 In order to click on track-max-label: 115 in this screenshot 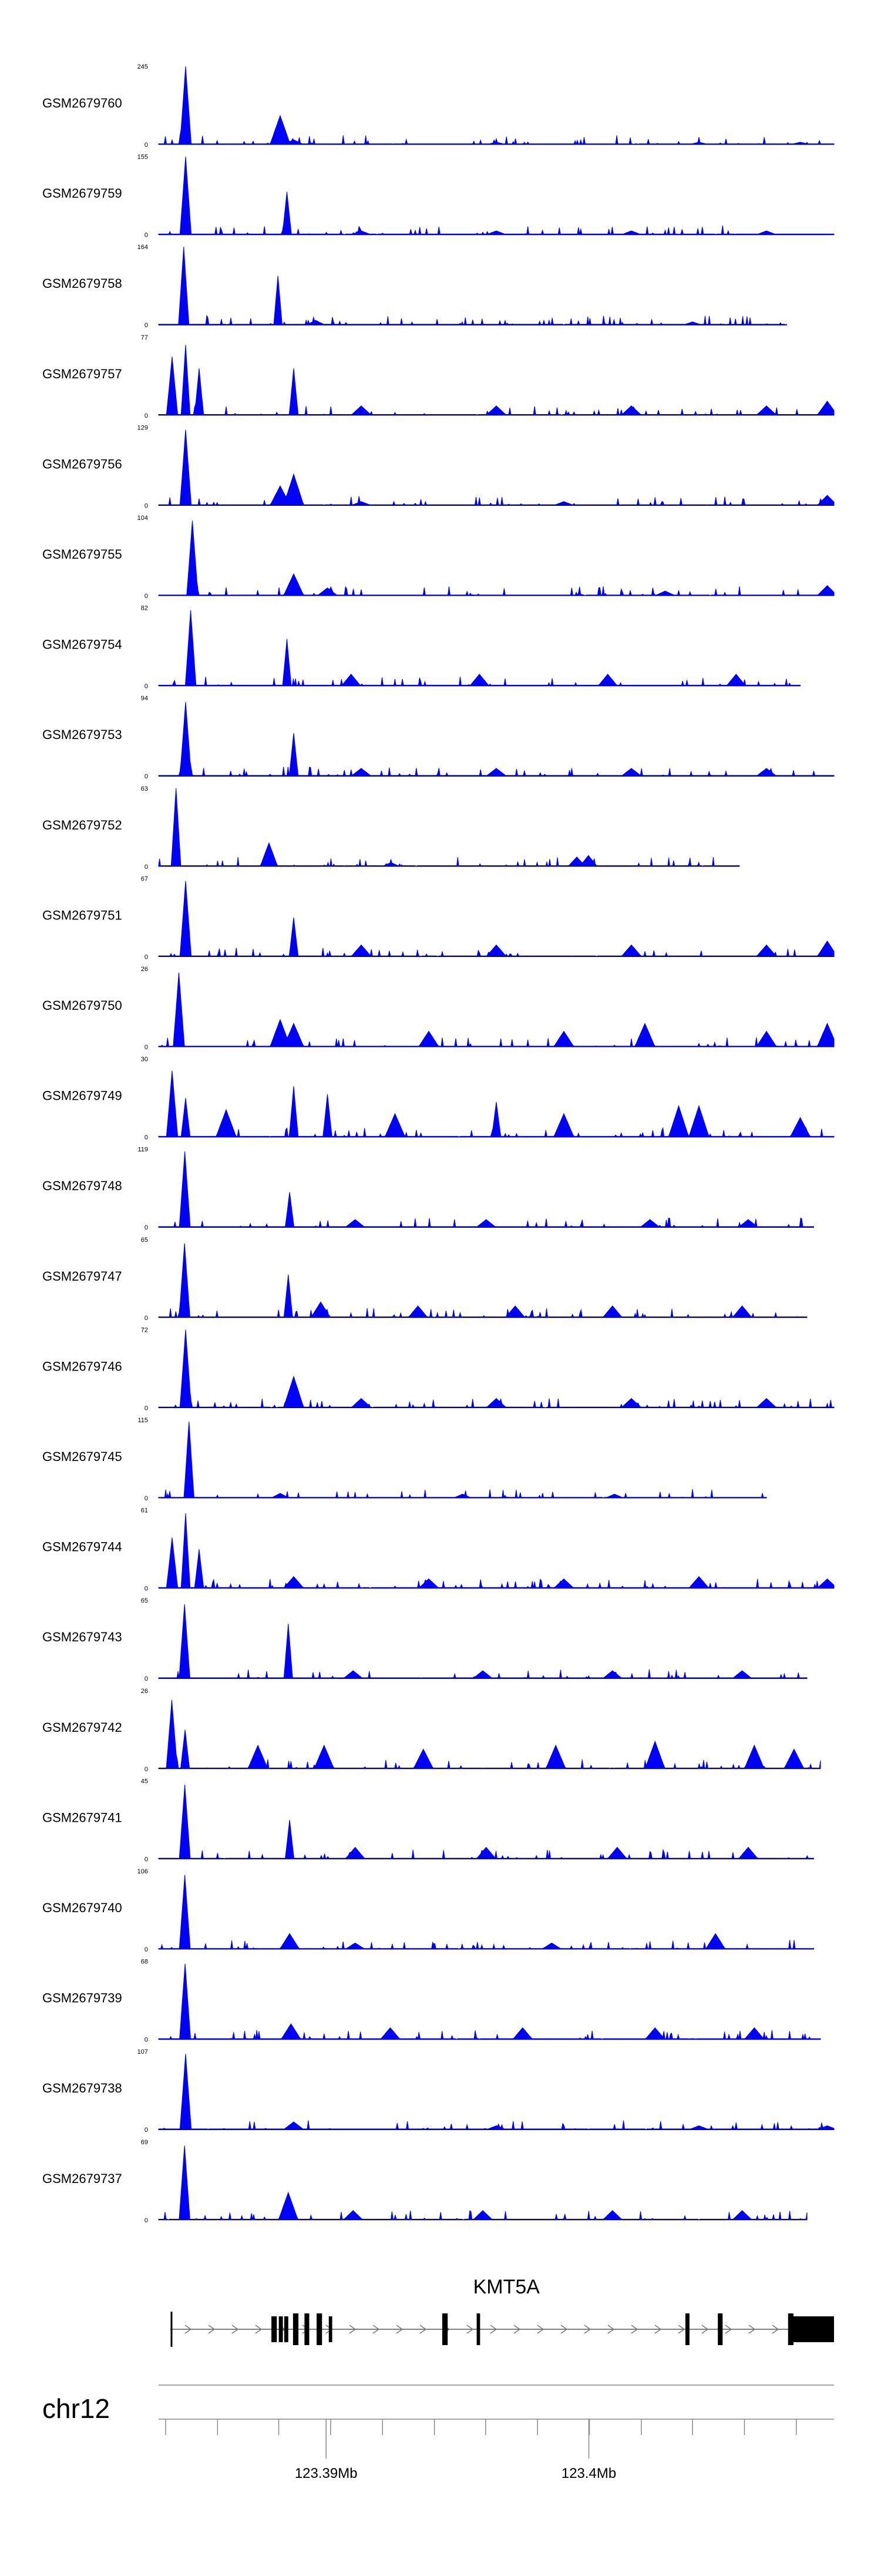, I will do `click(143, 1420)`.